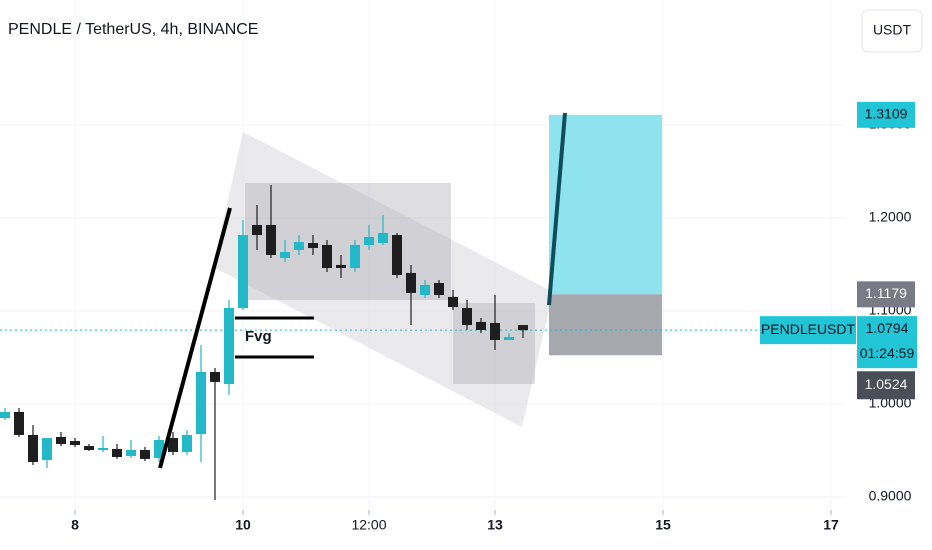 The height and width of the screenshot is (550, 932). Describe the element at coordinates (195, 338) in the screenshot. I see `trend-line` at that location.